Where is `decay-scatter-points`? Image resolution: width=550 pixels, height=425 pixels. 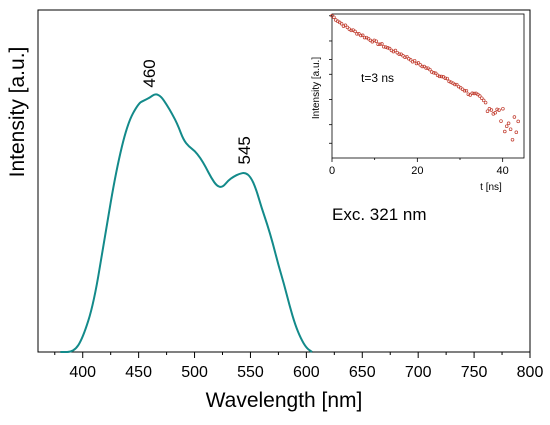
decay-scatter-points is located at coordinates (425, 78).